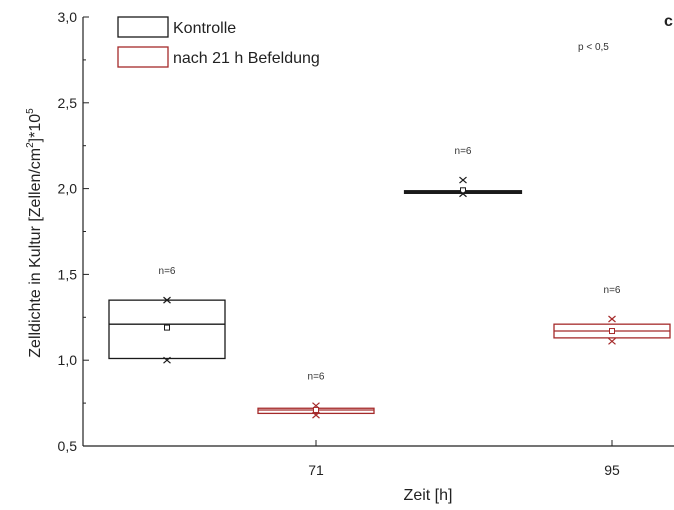  What do you see at coordinates (68, 360) in the screenshot?
I see `y-tick-label: 1,0` at bounding box center [68, 360].